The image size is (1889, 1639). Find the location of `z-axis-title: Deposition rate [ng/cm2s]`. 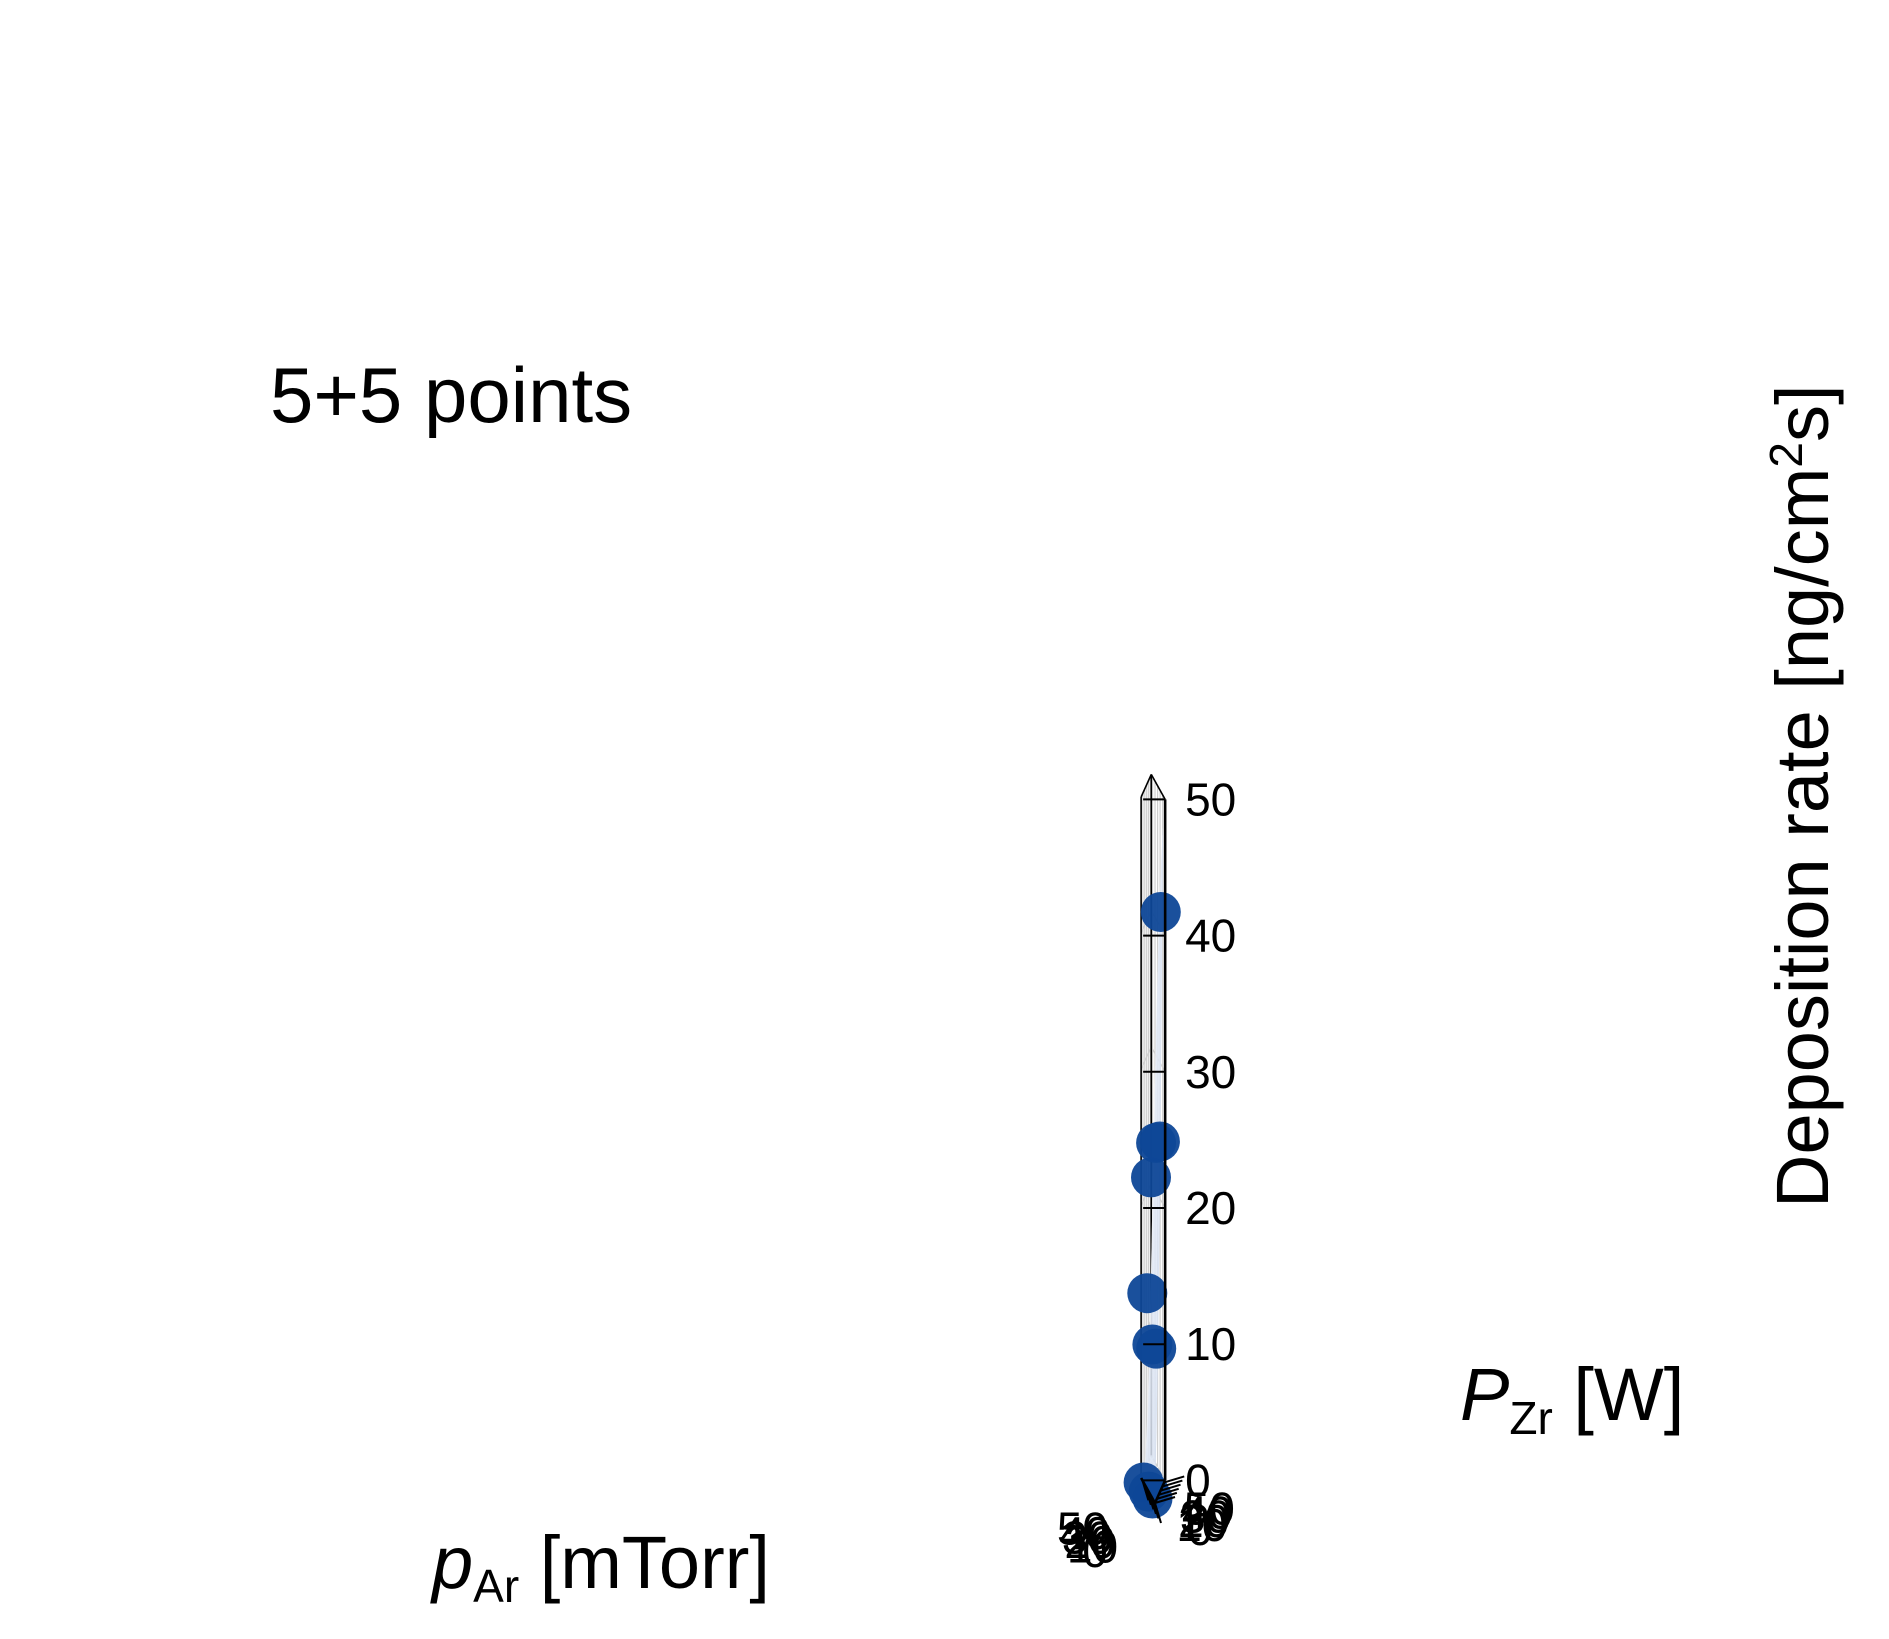

z-axis-title: Deposition rate [ng/cm2s] is located at coordinates (1802, 796).